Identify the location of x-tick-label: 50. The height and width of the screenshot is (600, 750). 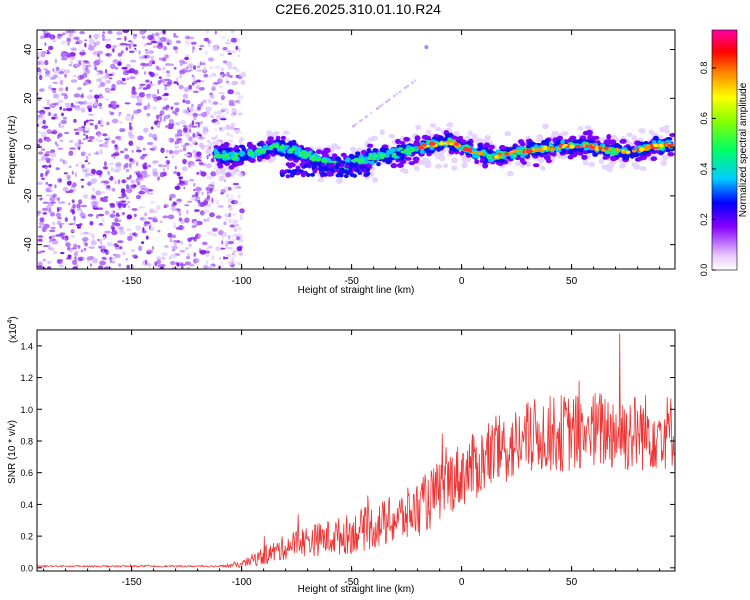
(572, 582).